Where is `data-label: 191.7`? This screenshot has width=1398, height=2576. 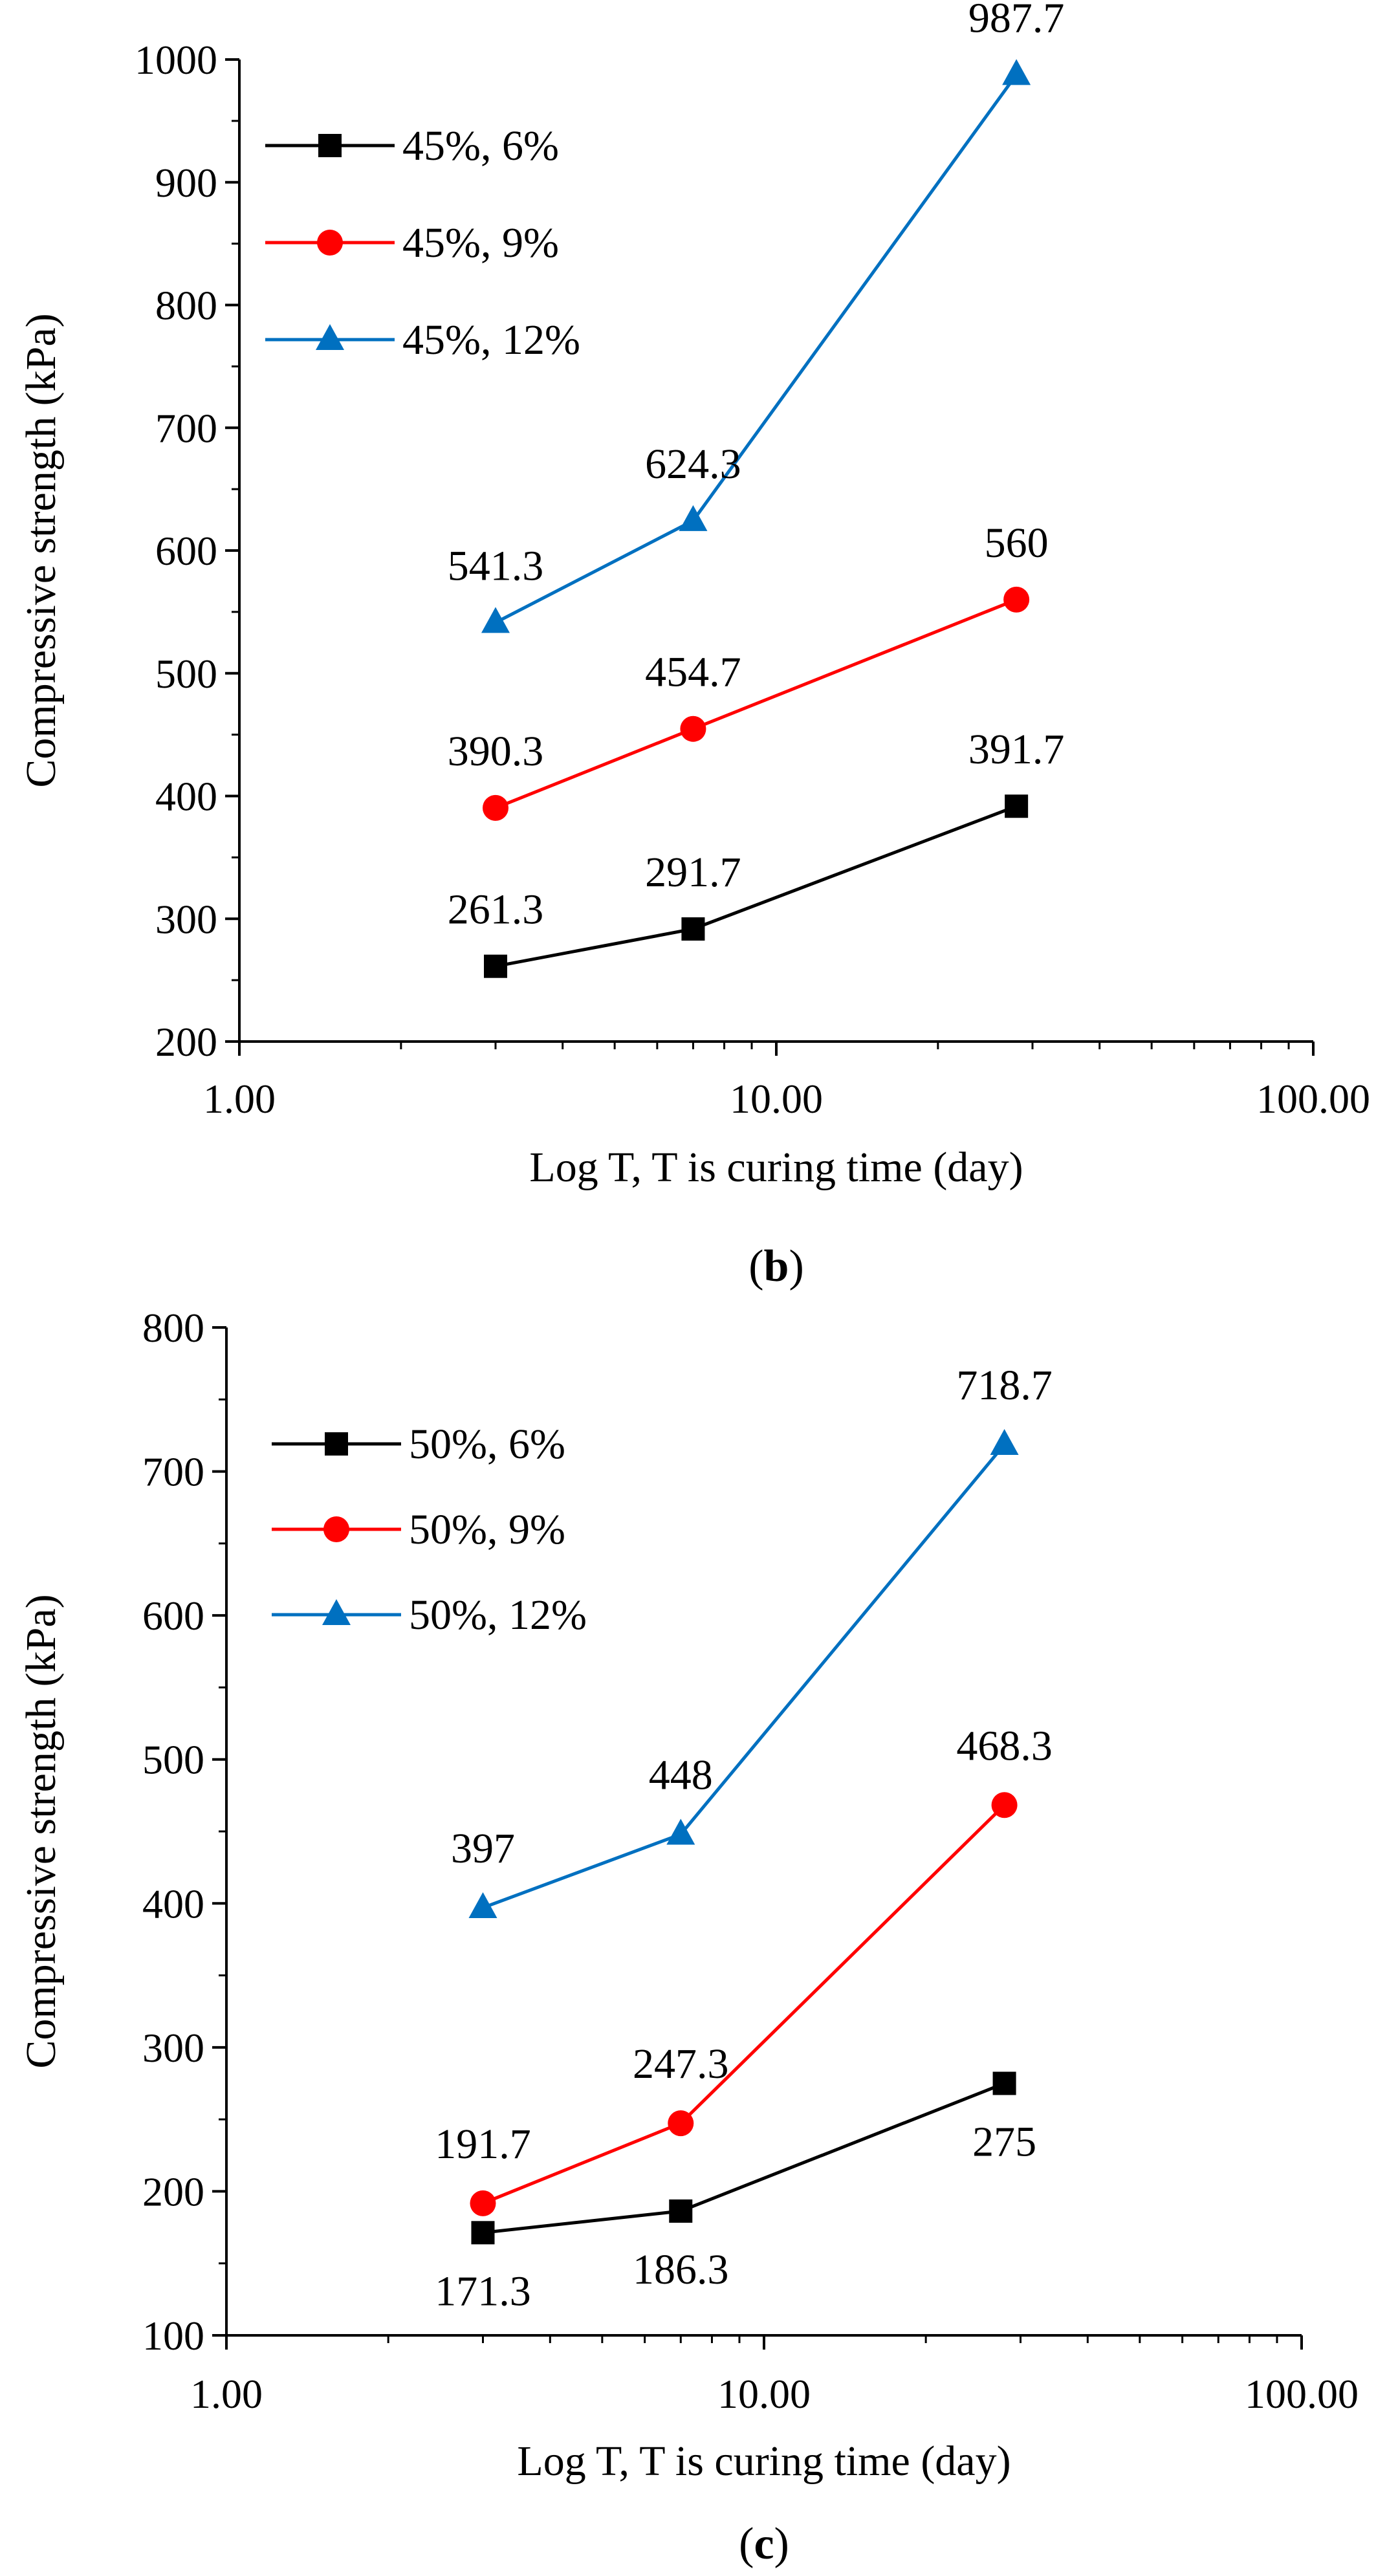 data-label: 191.7 is located at coordinates (483, 2144).